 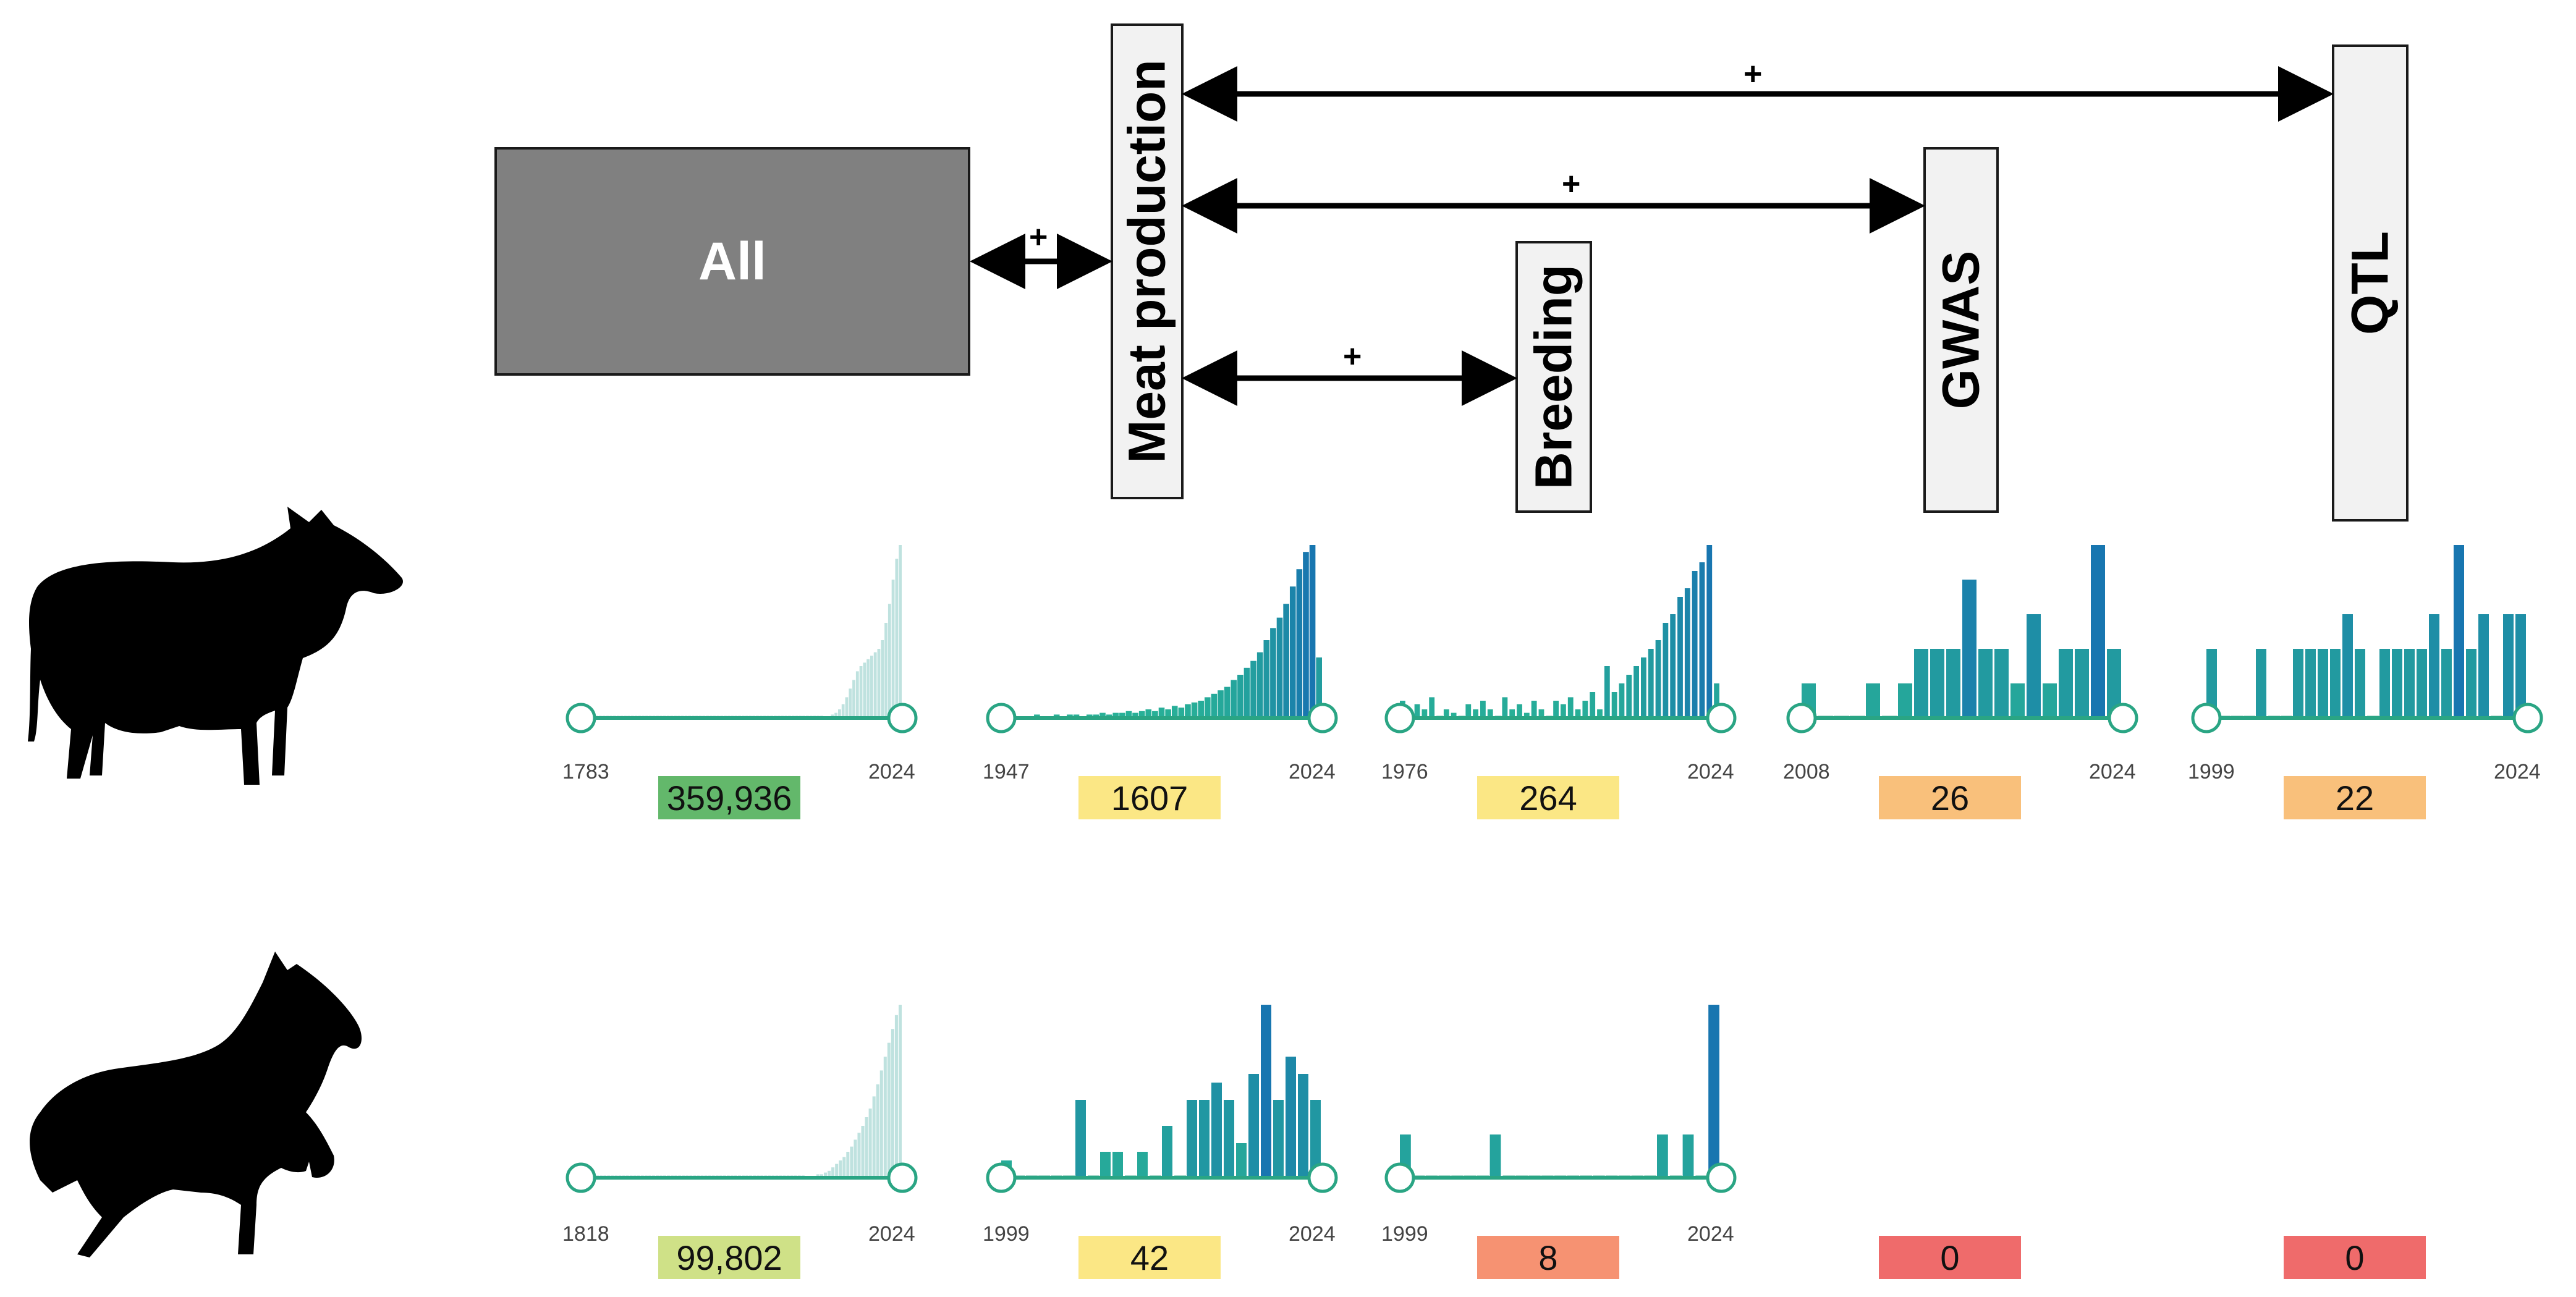 I want to click on year-start-label: 1818, so click(x=585, y=1234).